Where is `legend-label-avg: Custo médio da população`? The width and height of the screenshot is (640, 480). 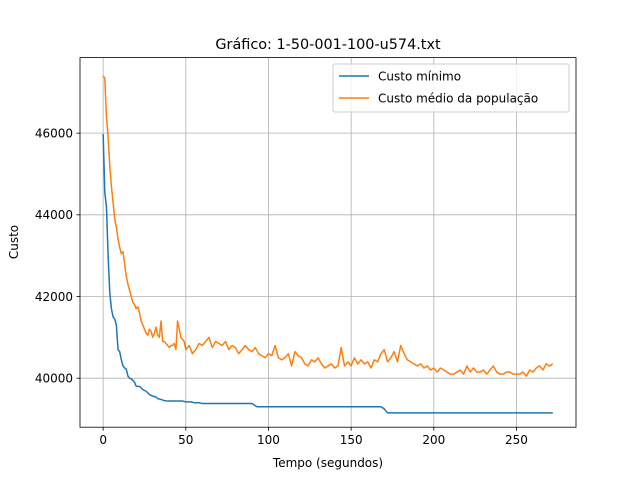
legend-label-avg: Custo médio da população is located at coordinates (458, 99).